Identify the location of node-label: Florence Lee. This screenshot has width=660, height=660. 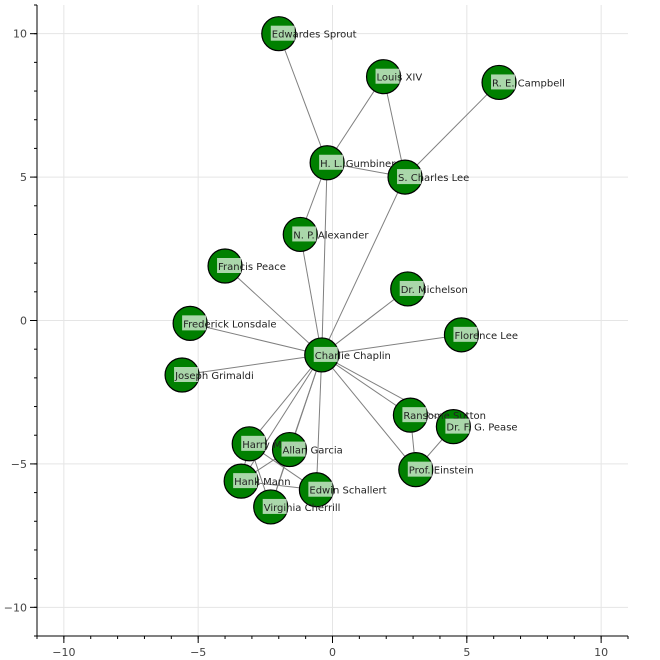
(486, 336).